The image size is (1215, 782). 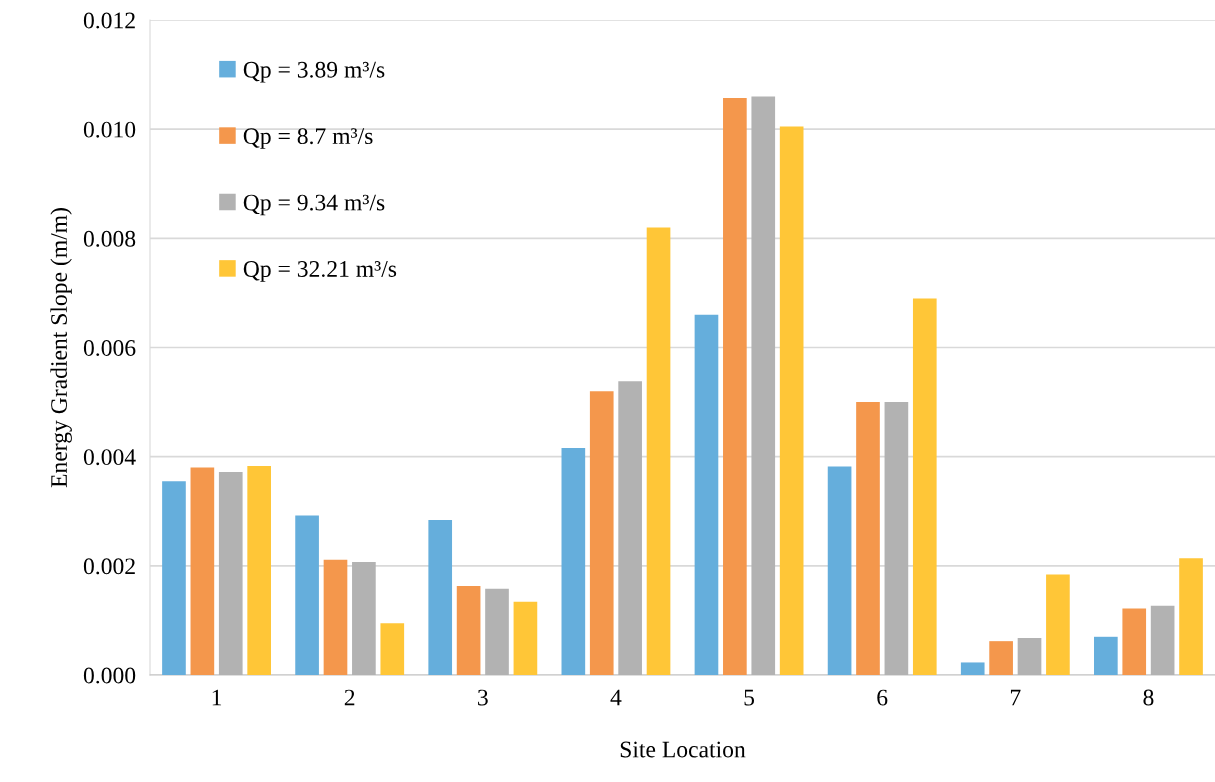 What do you see at coordinates (109, 566) in the screenshot?
I see `y-tick-label: 0.002` at bounding box center [109, 566].